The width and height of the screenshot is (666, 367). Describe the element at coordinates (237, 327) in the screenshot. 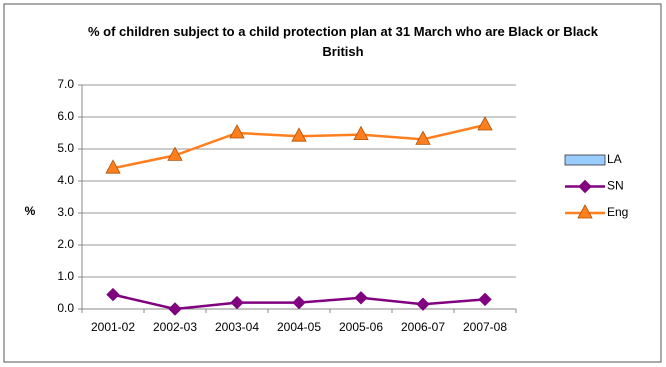

I see `x-tick-label: 2003-04` at that location.